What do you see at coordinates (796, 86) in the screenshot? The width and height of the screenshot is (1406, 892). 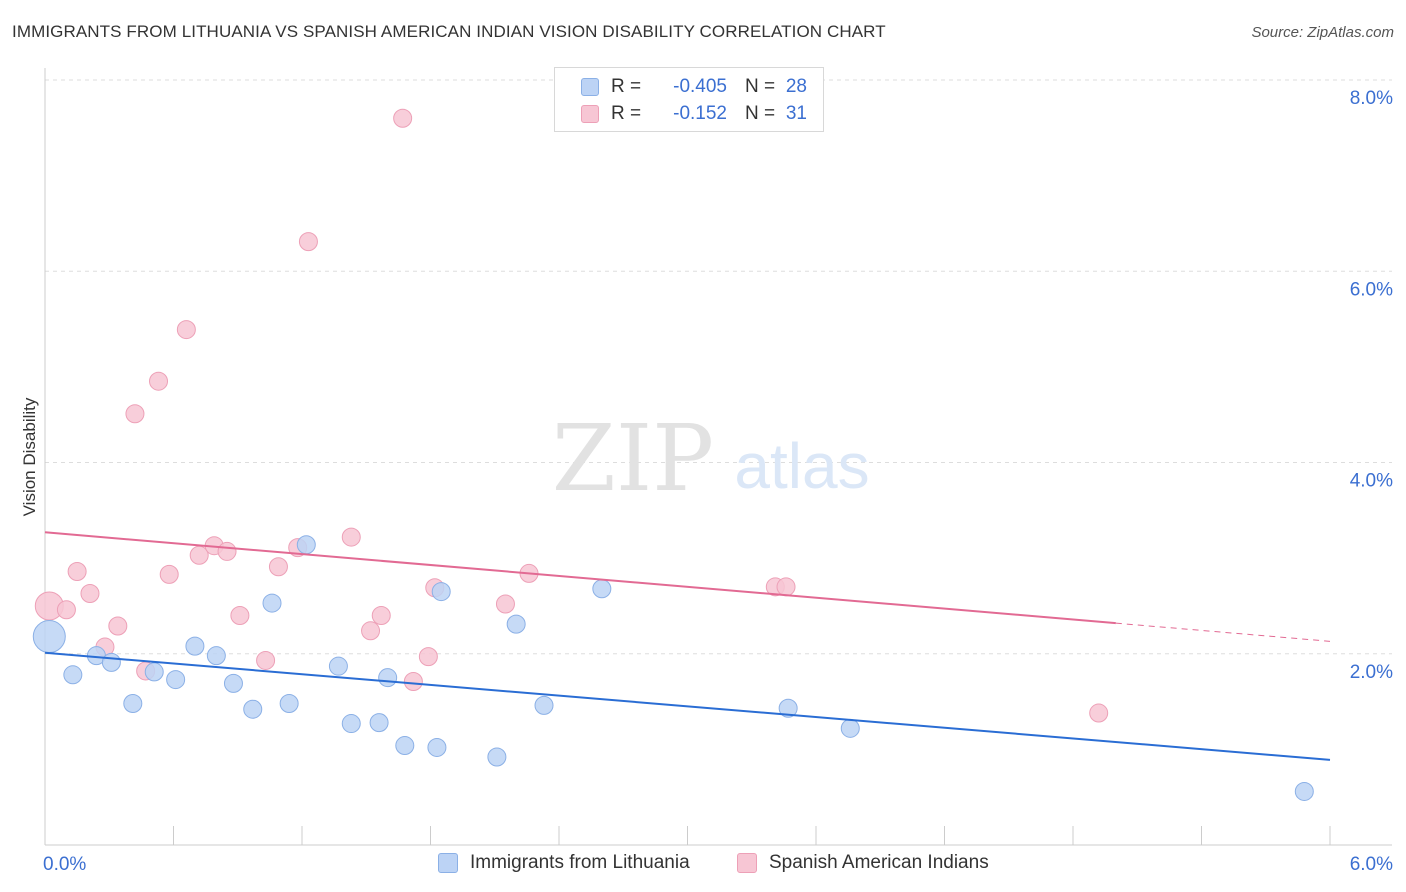 I see `n-value: 28` at bounding box center [796, 86].